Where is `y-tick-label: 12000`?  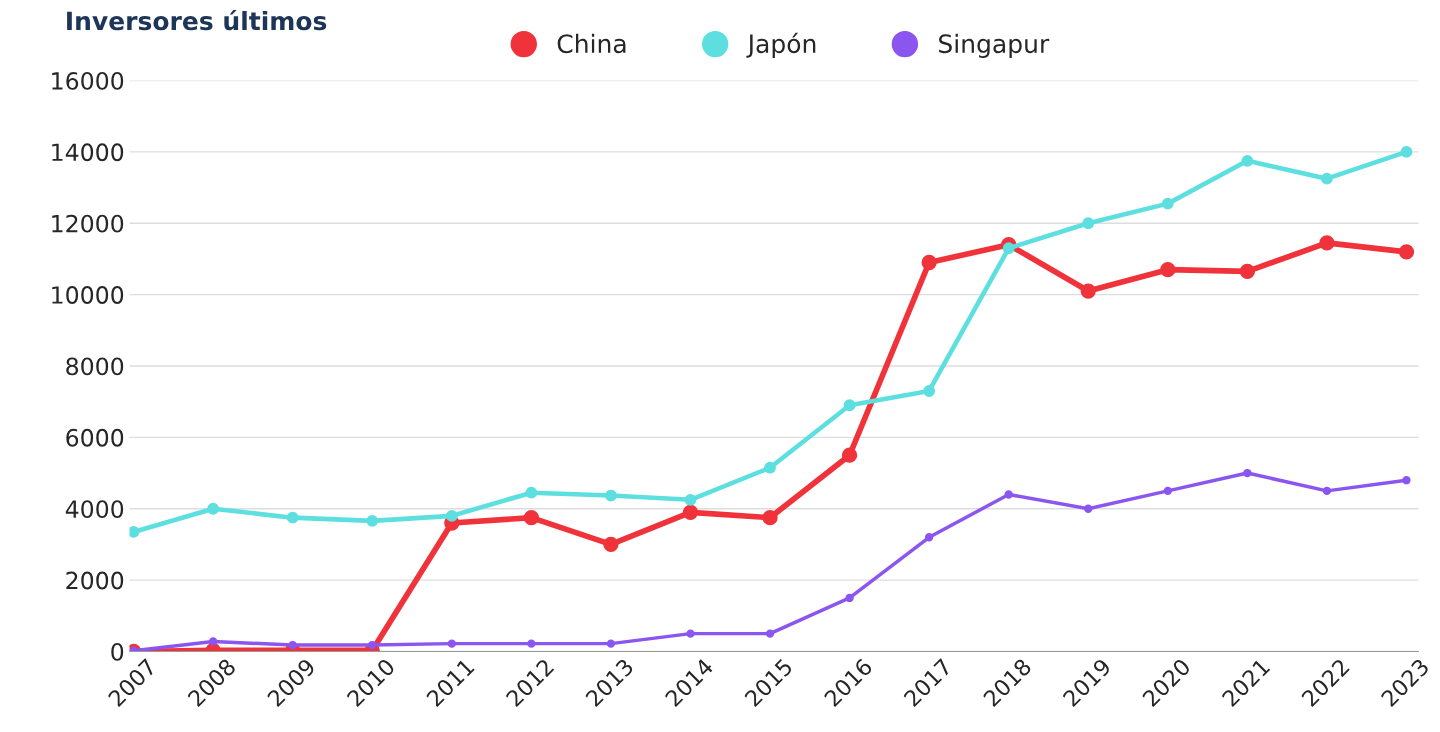
y-tick-label: 12000 is located at coordinates (88, 223).